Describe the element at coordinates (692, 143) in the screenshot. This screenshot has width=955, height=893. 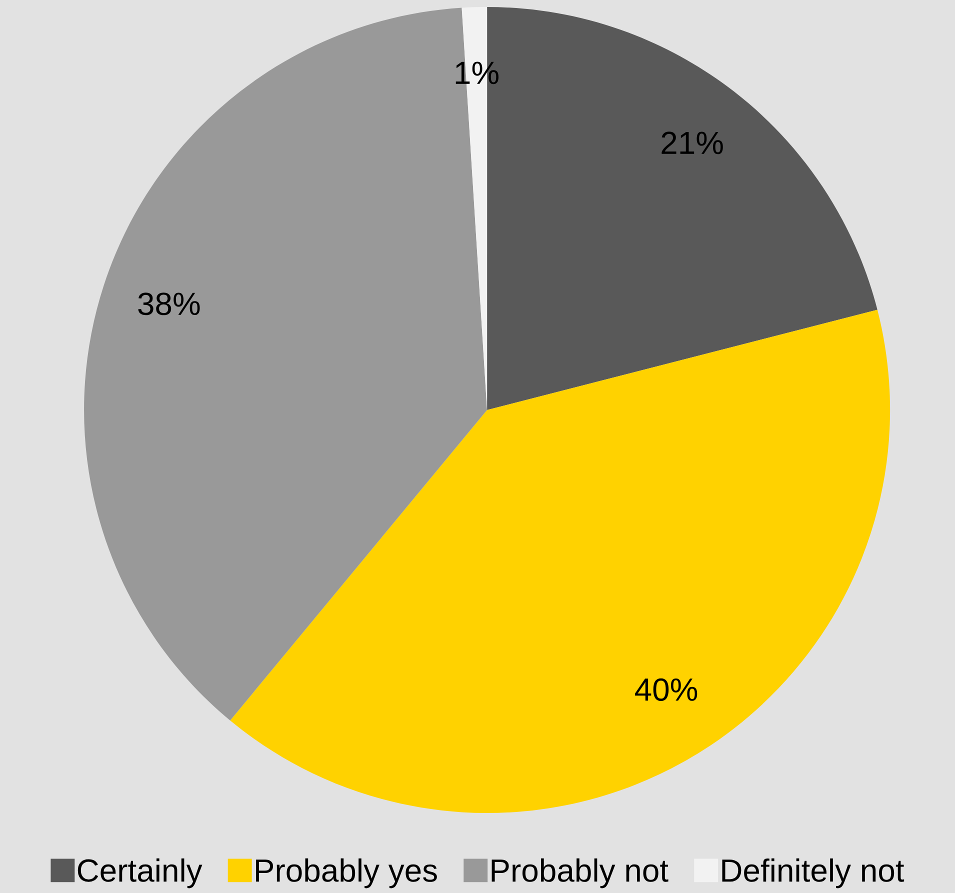
I see `data-label: 21%` at that location.